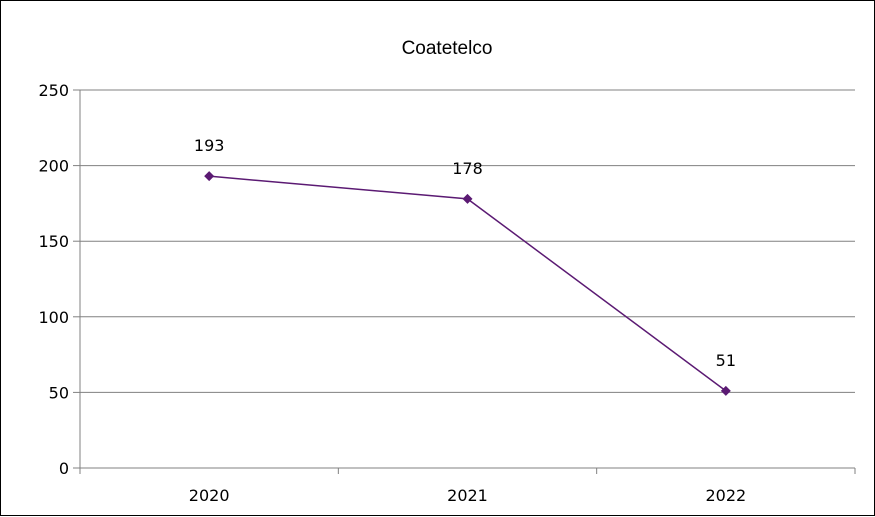 The height and width of the screenshot is (517, 875). What do you see at coordinates (467, 168) in the screenshot?
I see `data-label-2021: 178` at bounding box center [467, 168].